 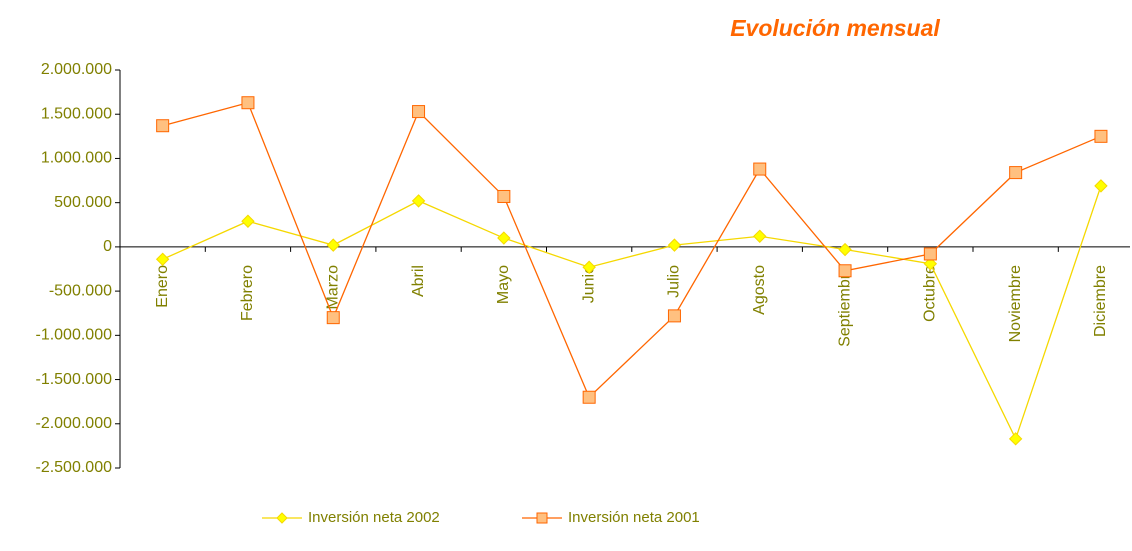 What do you see at coordinates (844, 306) in the screenshot?
I see `x-tick-label: Septiembre` at bounding box center [844, 306].